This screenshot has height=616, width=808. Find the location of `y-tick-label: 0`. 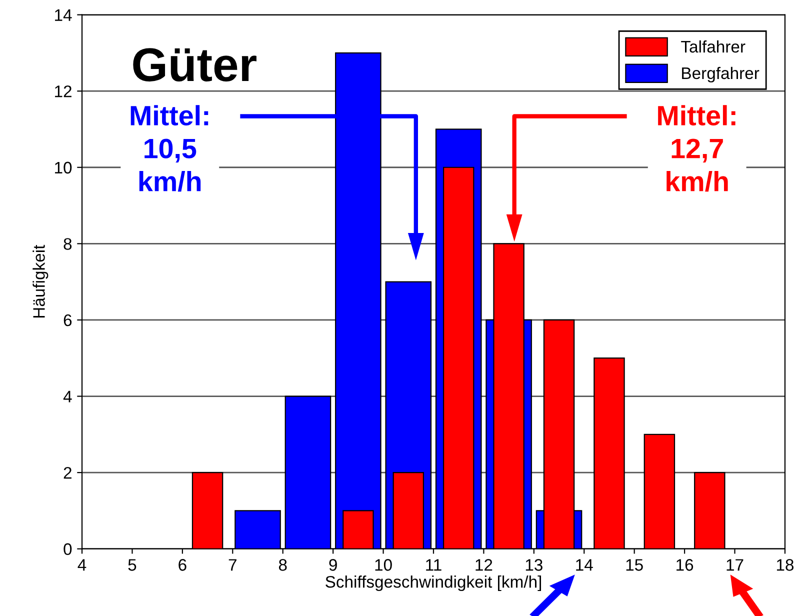

y-tick-label: 0 is located at coordinates (68, 549).